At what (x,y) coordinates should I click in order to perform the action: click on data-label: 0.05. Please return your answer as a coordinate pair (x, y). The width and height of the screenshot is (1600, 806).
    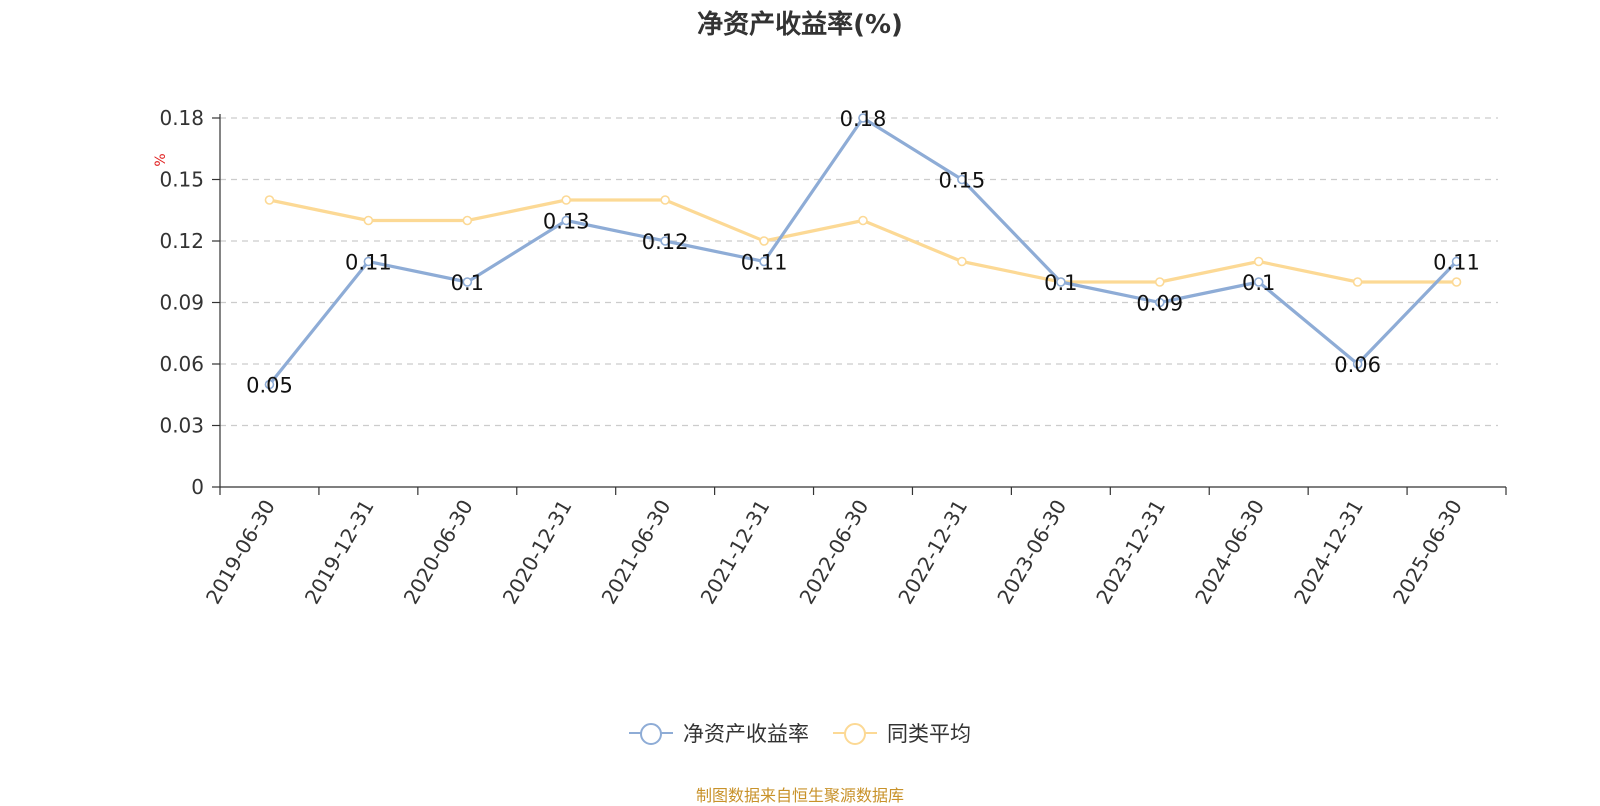
    Looking at the image, I should click on (269, 386).